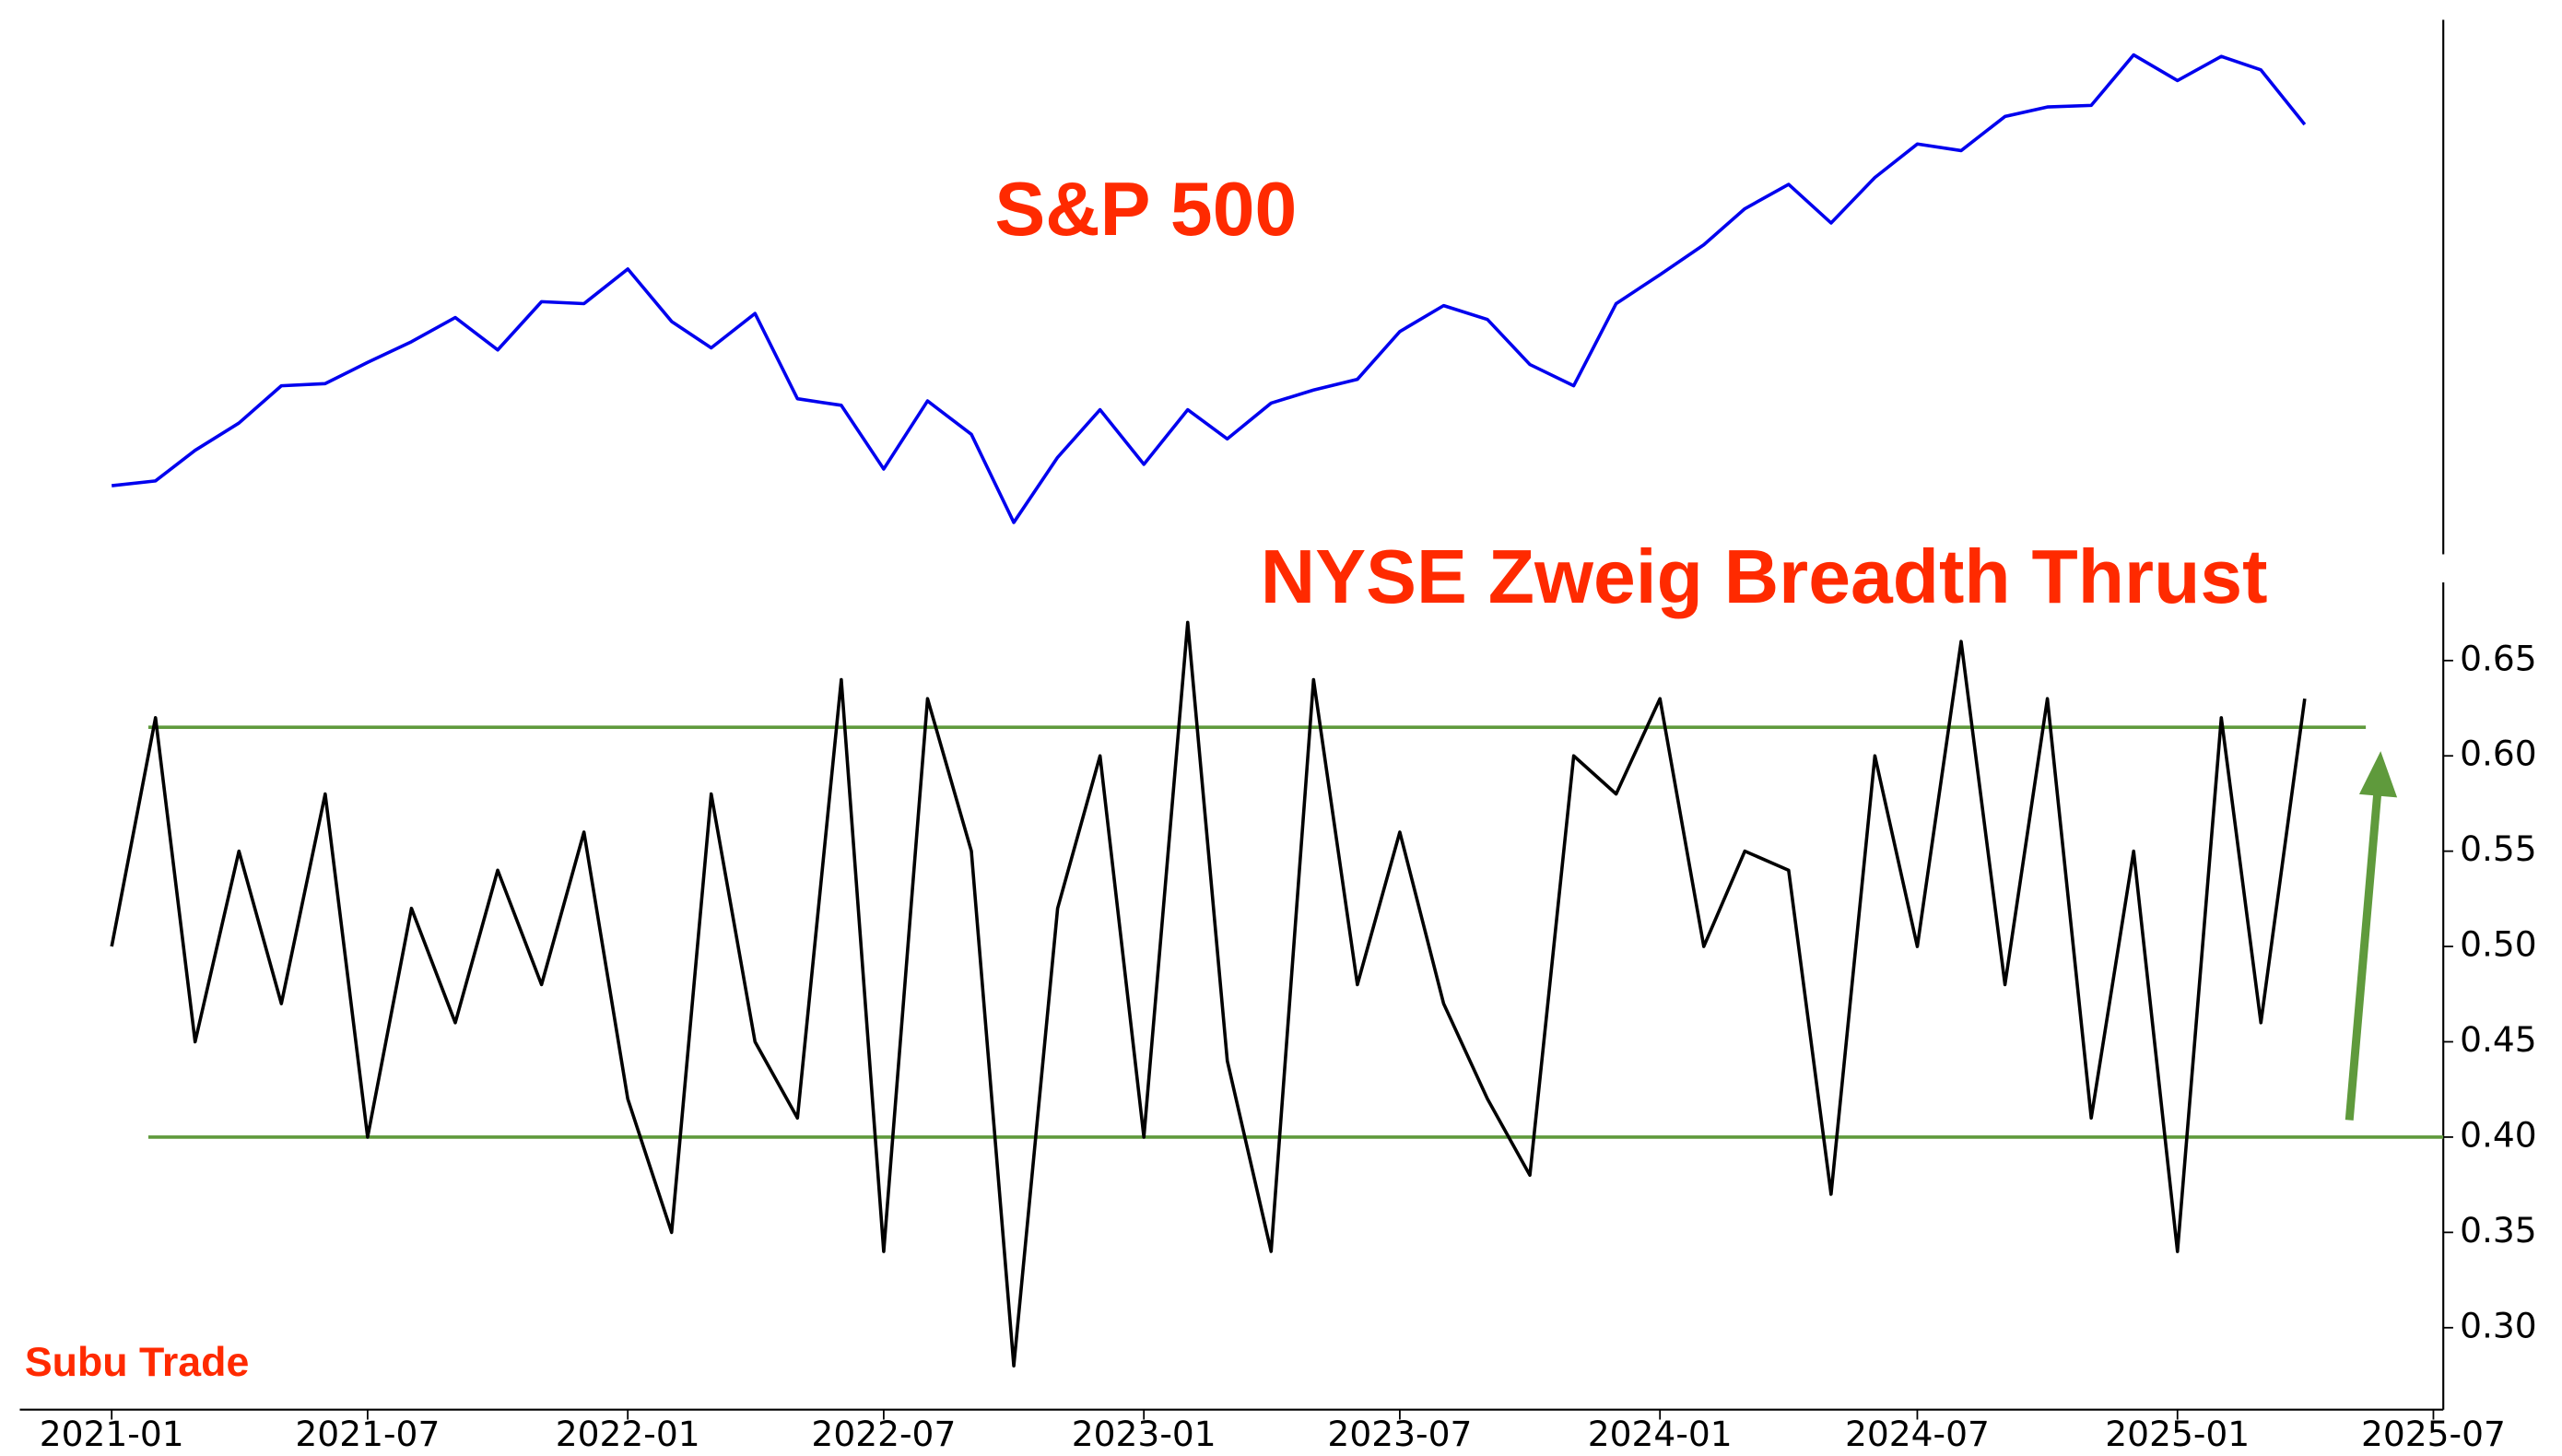  What do you see at coordinates (2498, 658) in the screenshot?
I see `y-tick-label: 0.65` at bounding box center [2498, 658].